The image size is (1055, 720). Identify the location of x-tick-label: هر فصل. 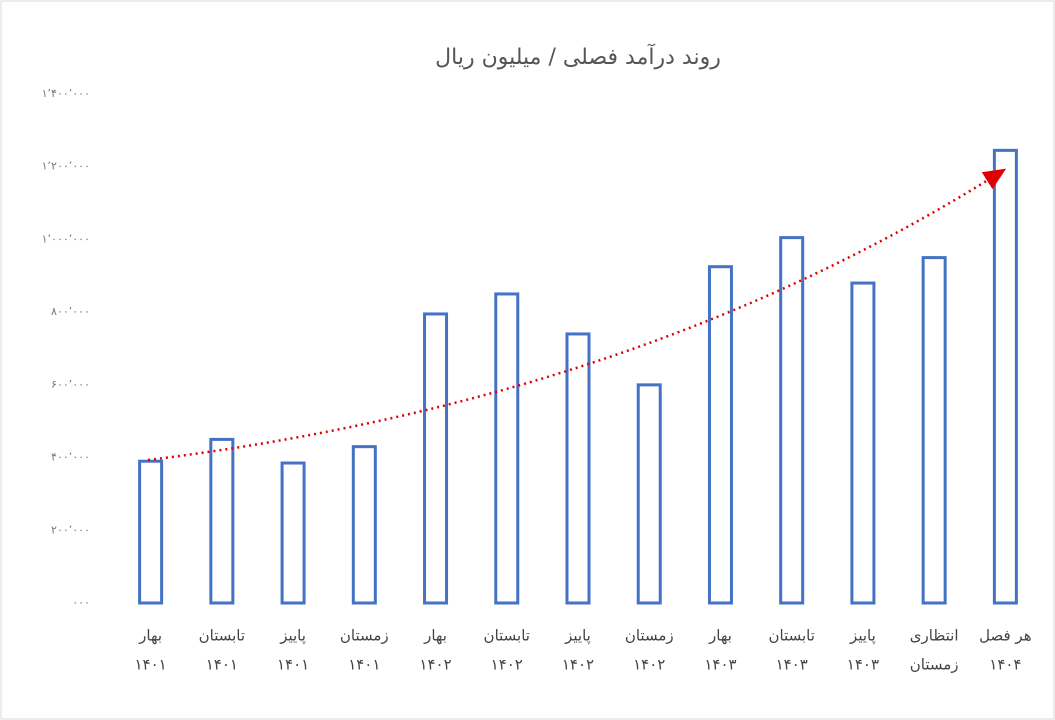
(1005, 636).